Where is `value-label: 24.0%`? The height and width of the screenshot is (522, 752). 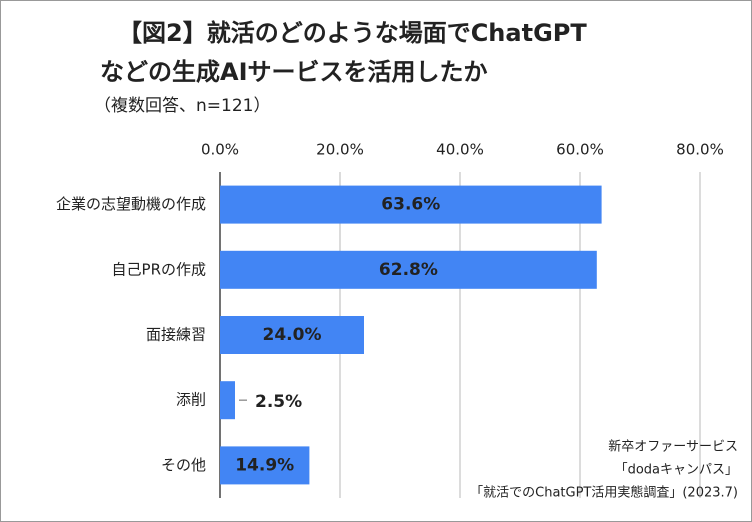 value-label: 24.0% is located at coordinates (292, 335).